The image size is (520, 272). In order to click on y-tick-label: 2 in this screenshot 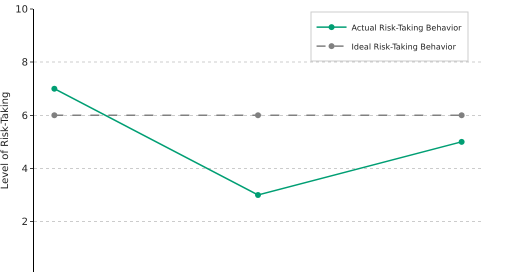, I will do `click(25, 222)`.